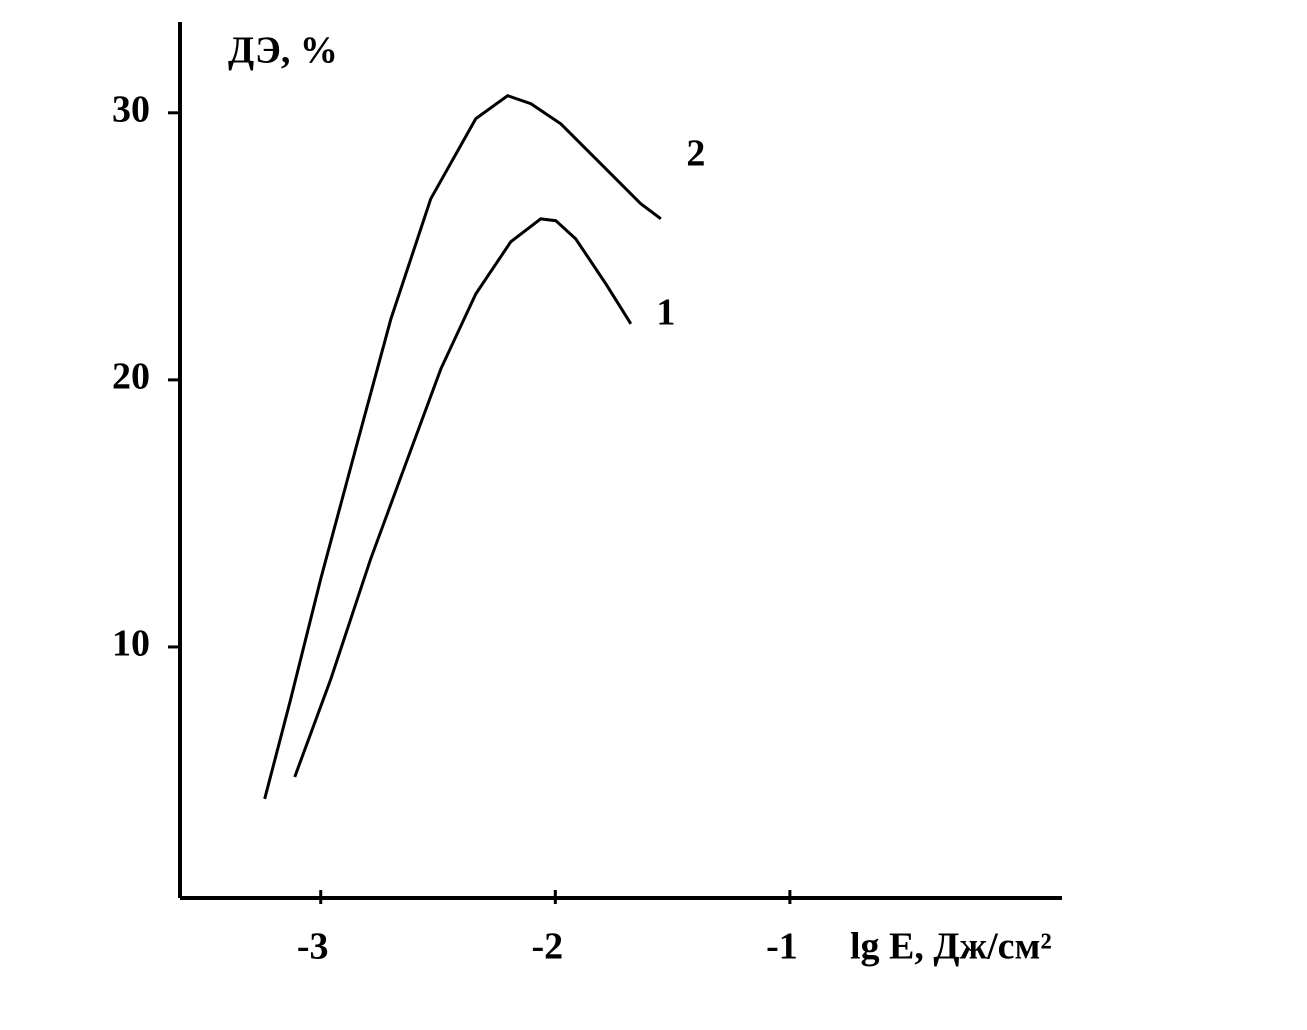 This screenshot has height=1030, width=1307. I want to click on y-tick-label: 20, so click(131, 377).